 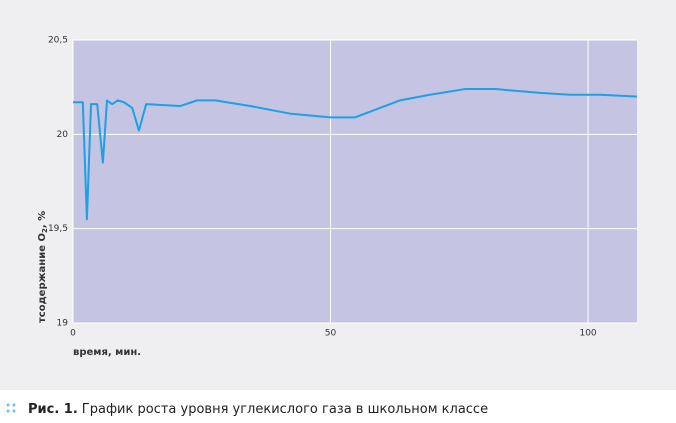 I want to click on y-label-part: , %, so click(x=42, y=219).